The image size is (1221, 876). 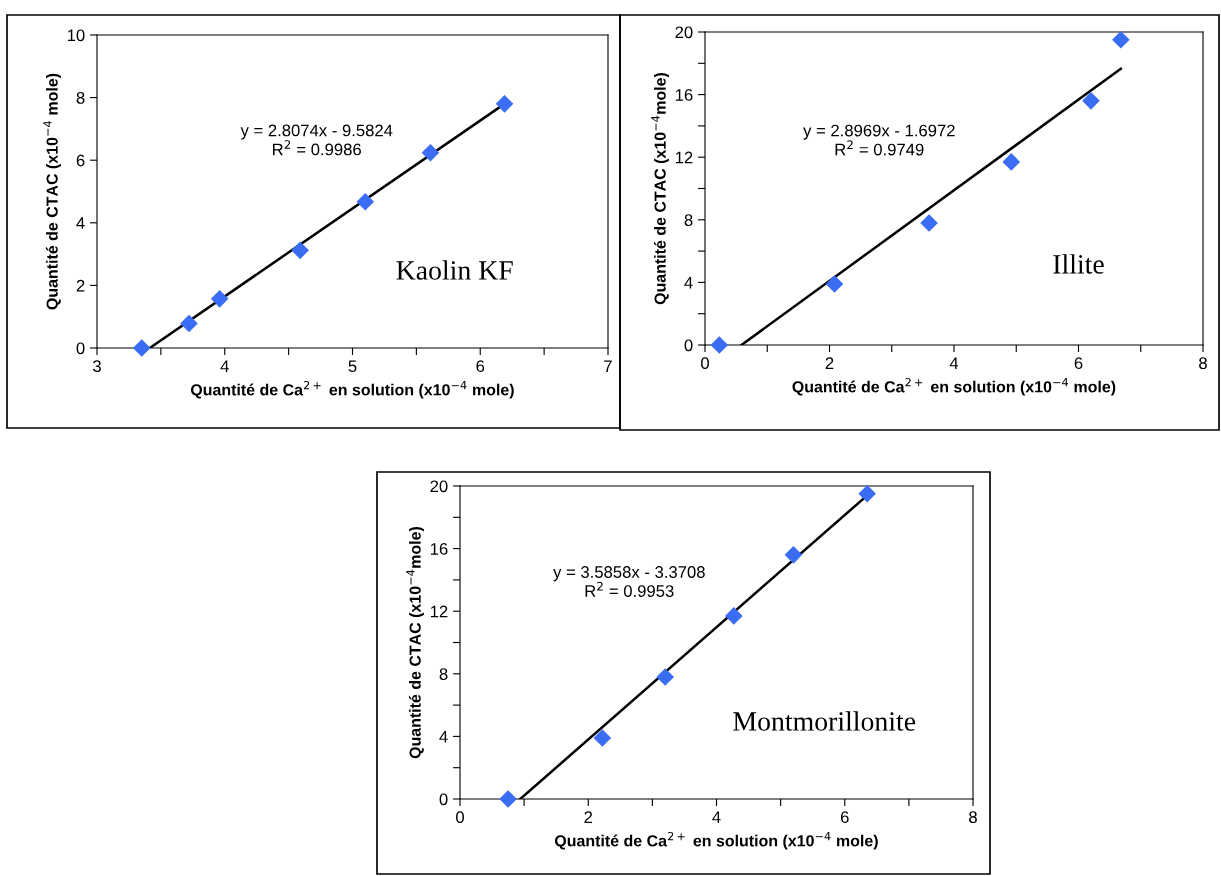 What do you see at coordinates (824, 721) in the screenshot?
I see `annotation: Montmorillonite` at bounding box center [824, 721].